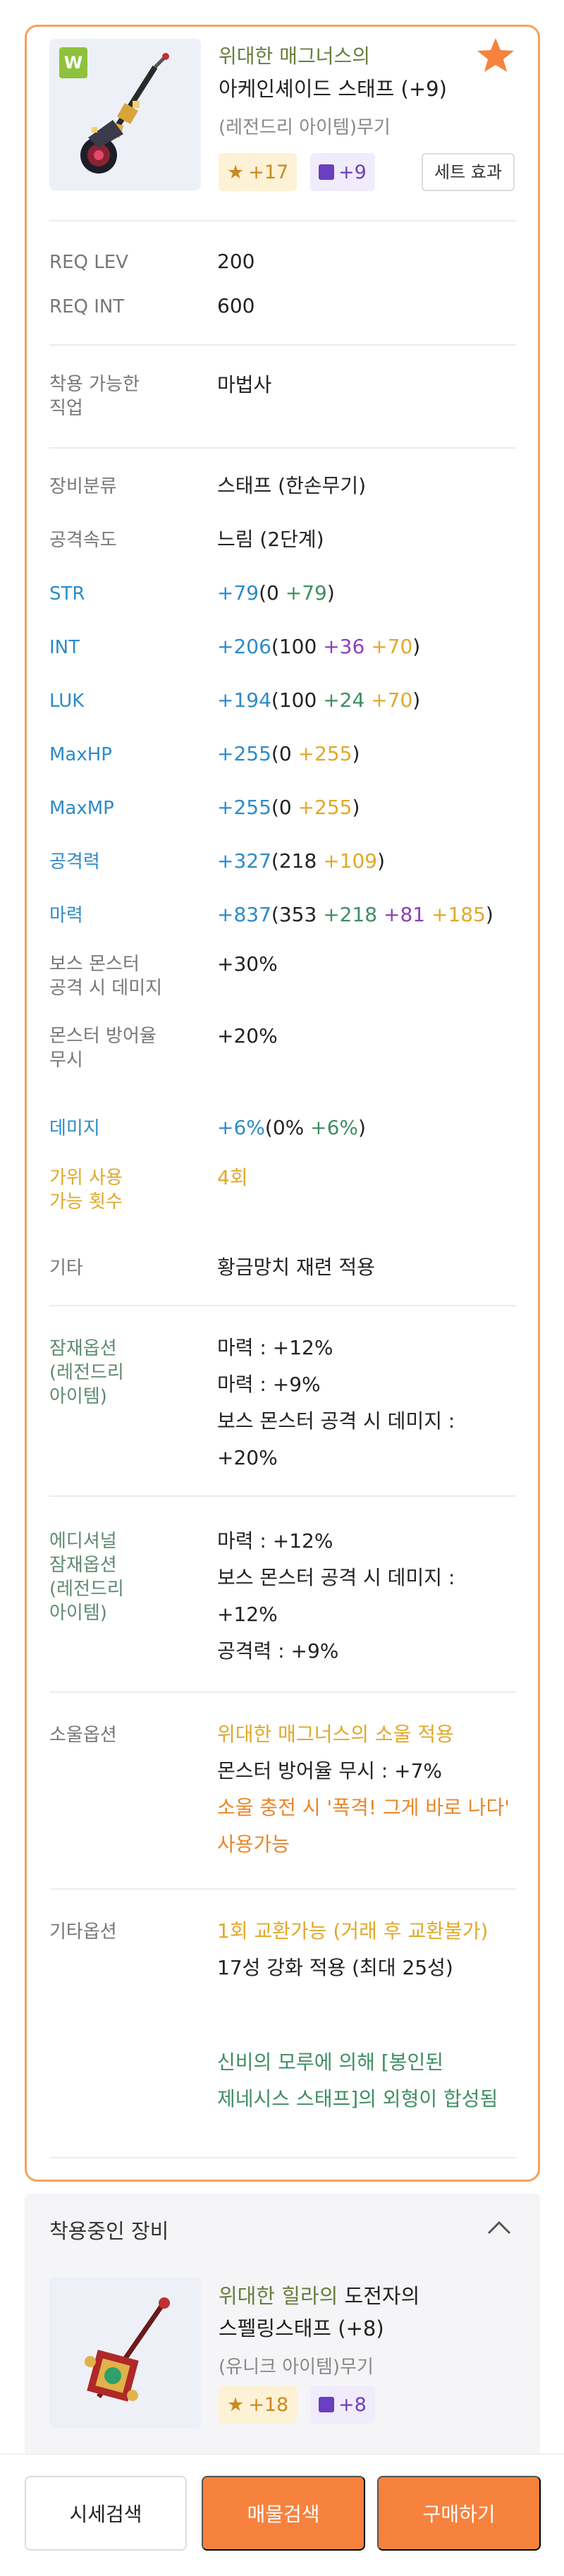 The height and width of the screenshot is (2576, 564). Describe the element at coordinates (236, 2404) in the screenshot. I see `star-icon: ★` at that location.